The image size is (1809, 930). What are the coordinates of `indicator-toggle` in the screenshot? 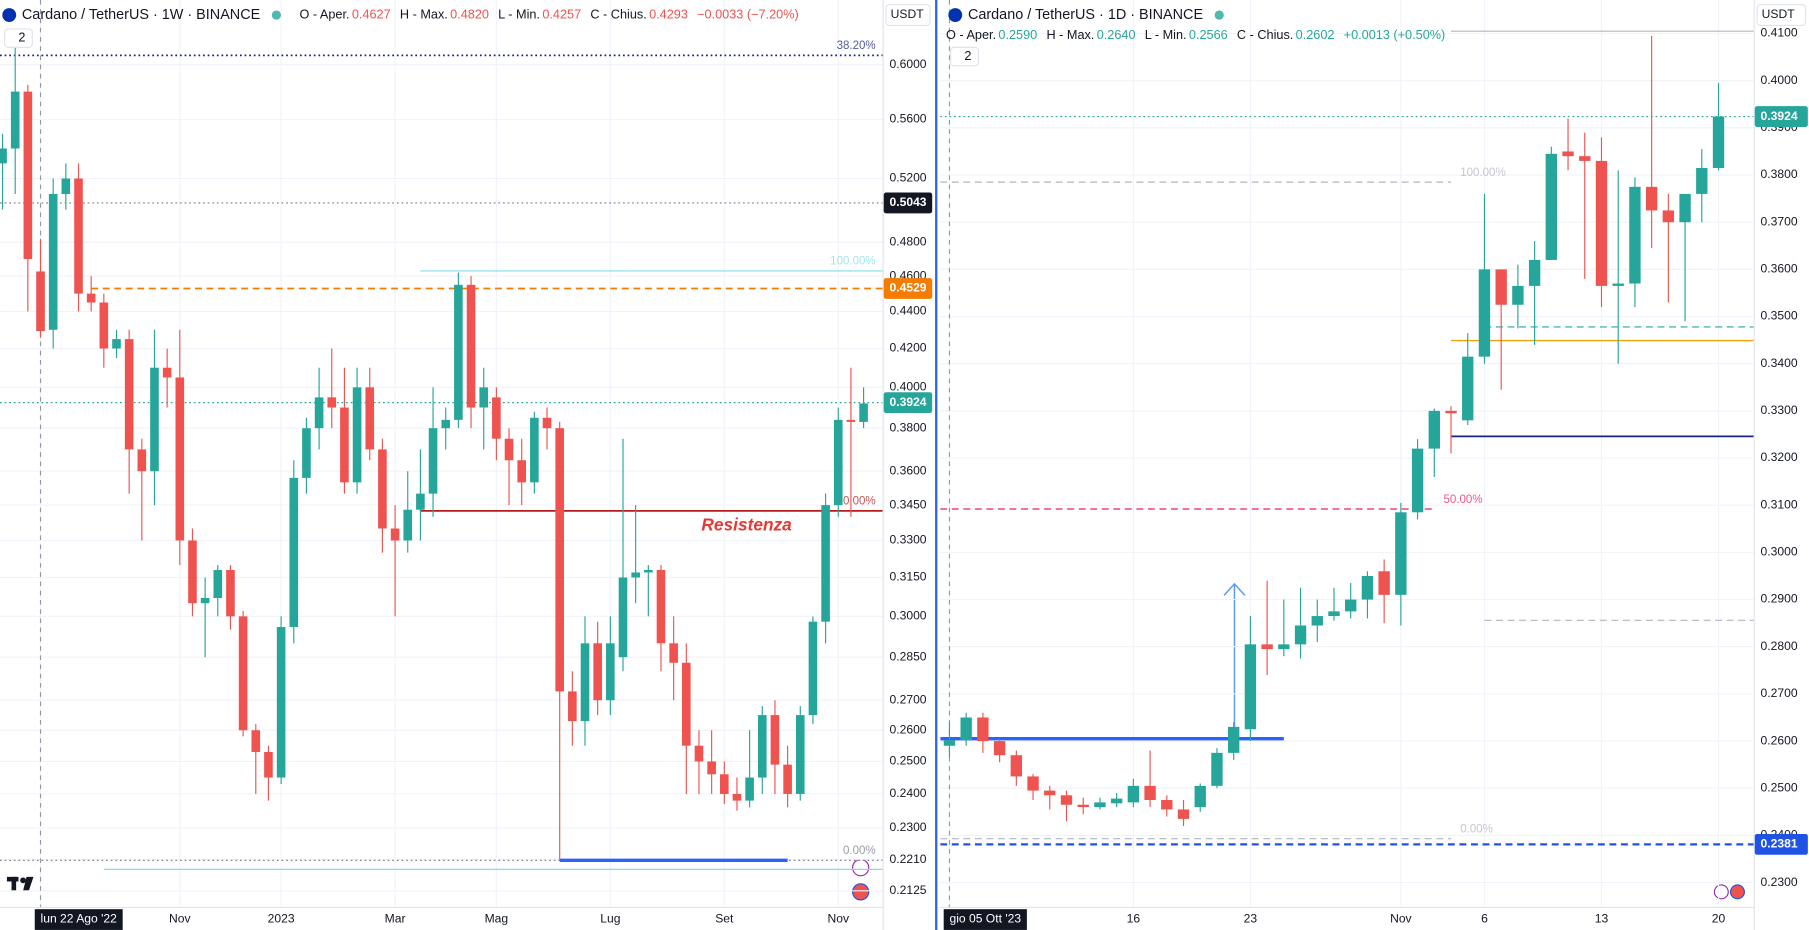 It's located at (18, 38).